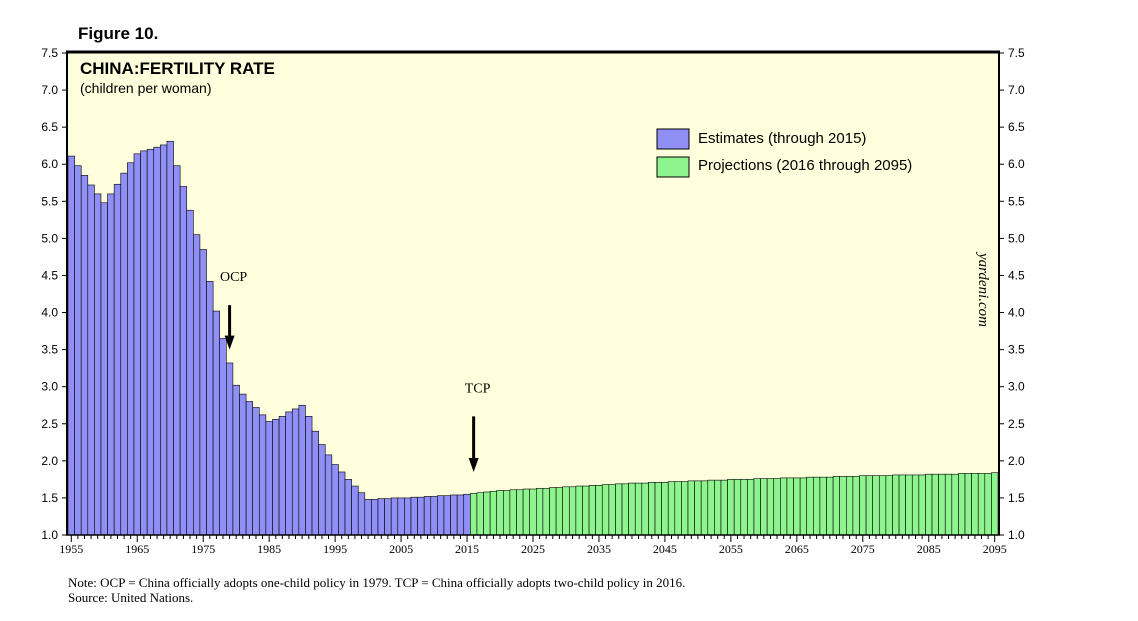 This screenshot has width=1138, height=621. I want to click on estimate-bar-1971, so click(177, 350).